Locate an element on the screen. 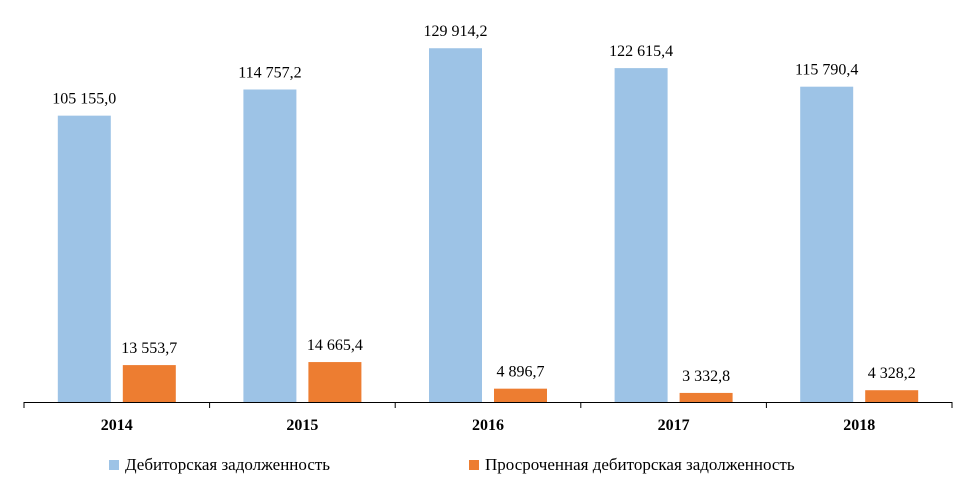 The height and width of the screenshot is (495, 975). x-tick-label-2015: 2015 is located at coordinates (302, 425).